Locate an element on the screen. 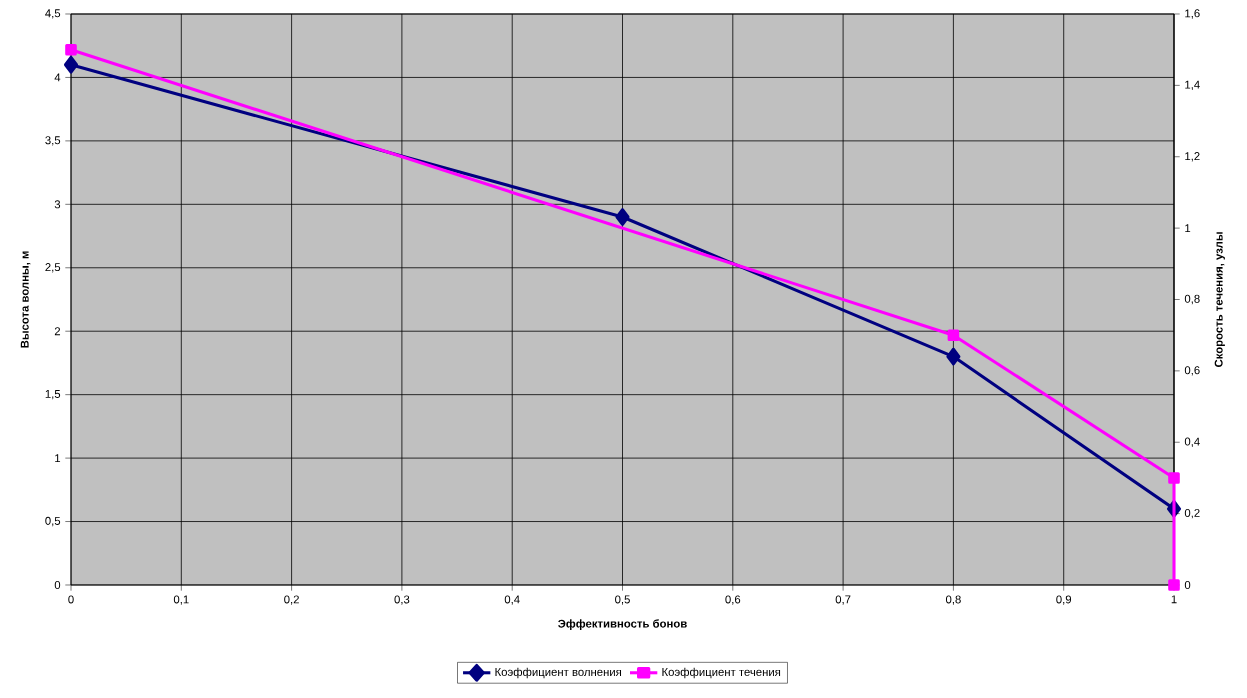  x-tick-label: 0,4 is located at coordinates (512, 600).